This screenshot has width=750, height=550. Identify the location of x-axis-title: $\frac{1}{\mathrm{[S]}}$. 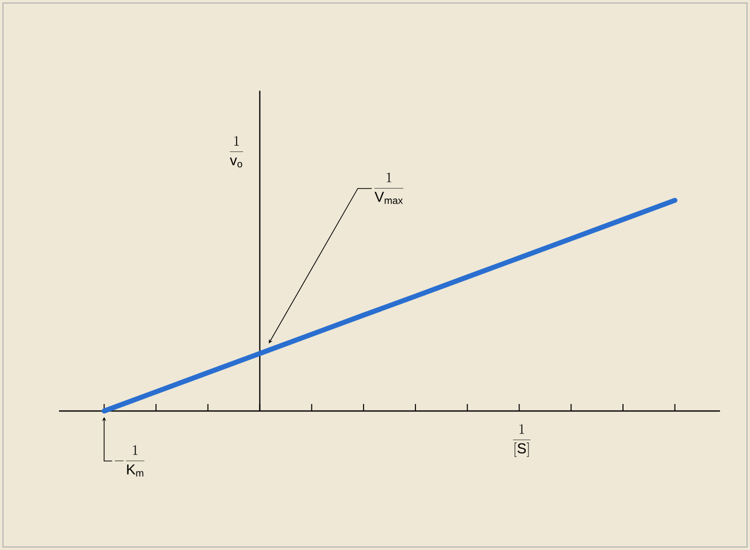
(521, 440).